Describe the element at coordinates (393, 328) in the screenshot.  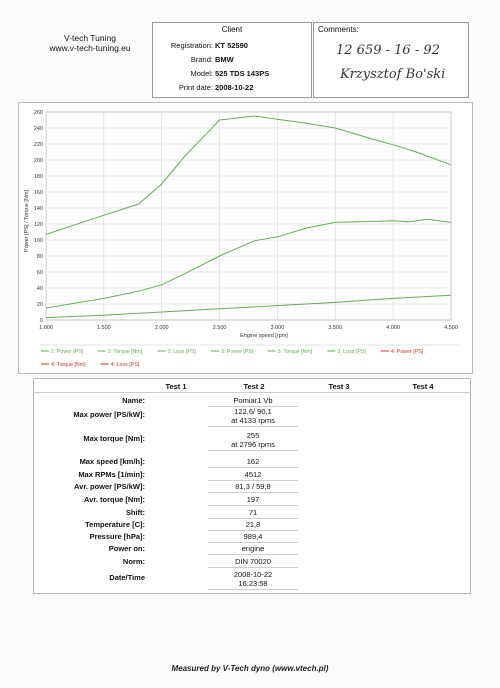
I see `x-tick-label: 4.000` at that location.